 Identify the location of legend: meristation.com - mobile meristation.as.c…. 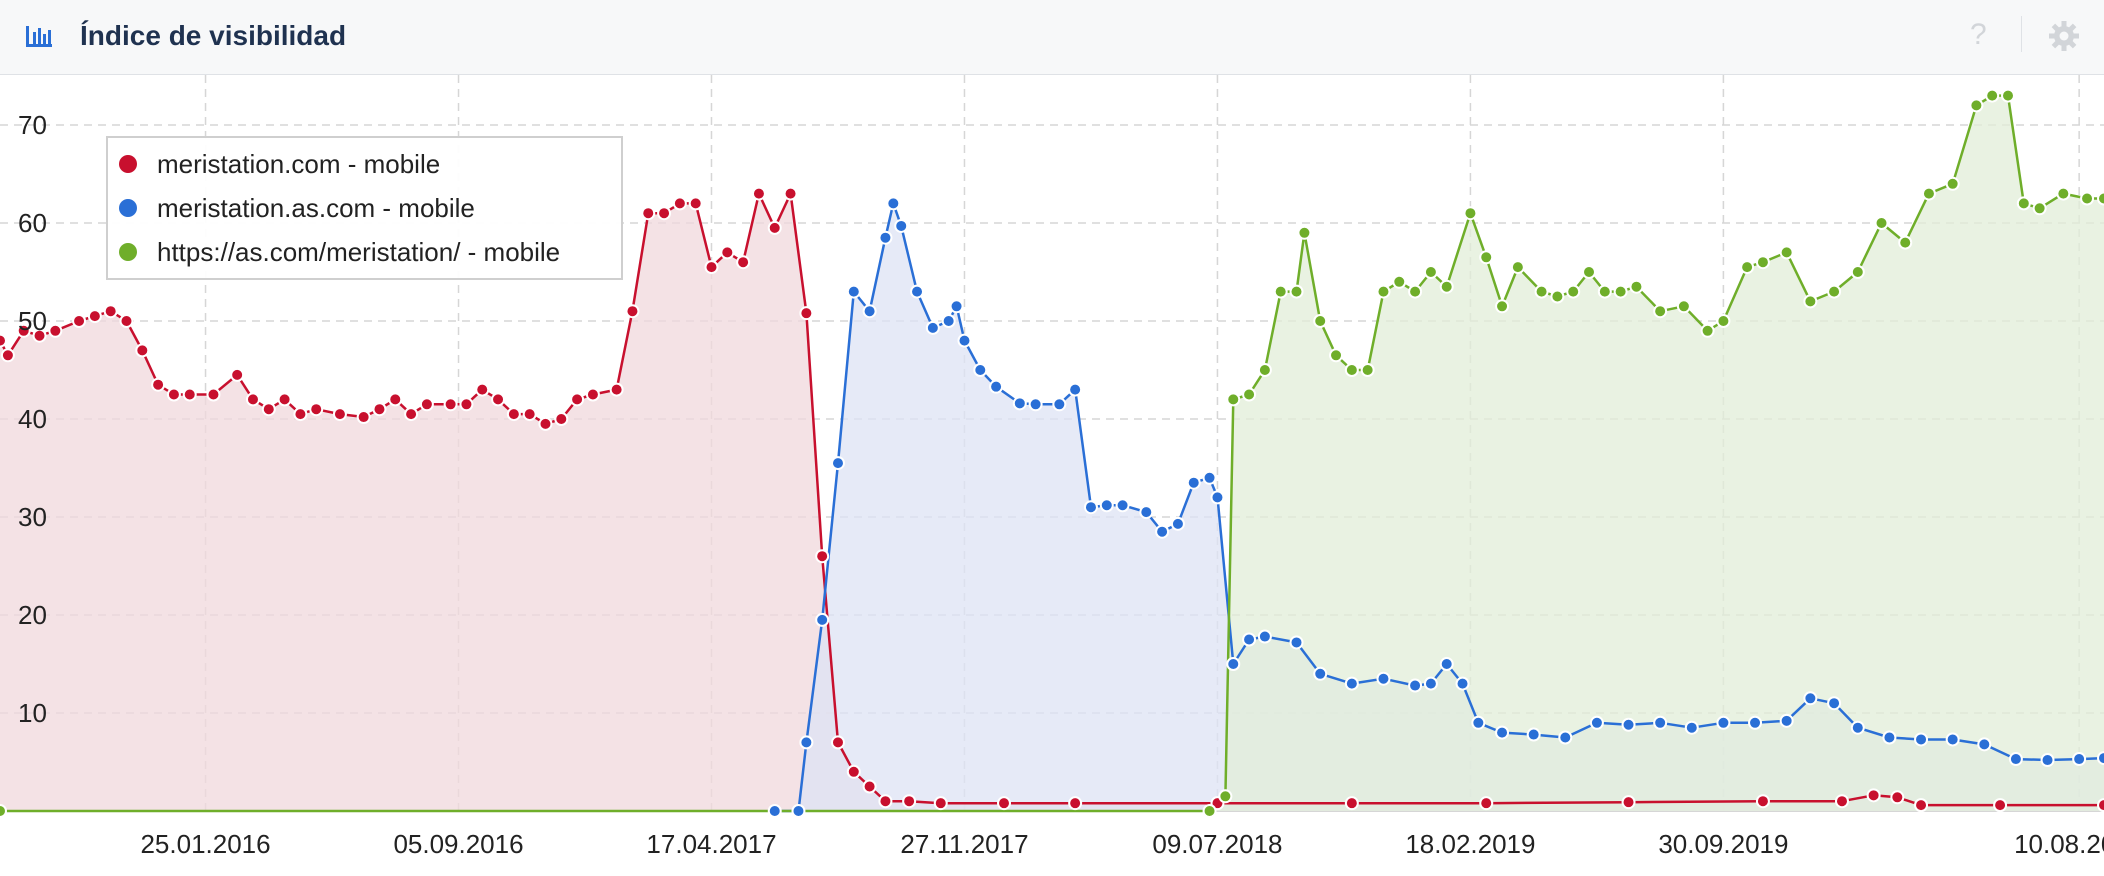
(364, 208).